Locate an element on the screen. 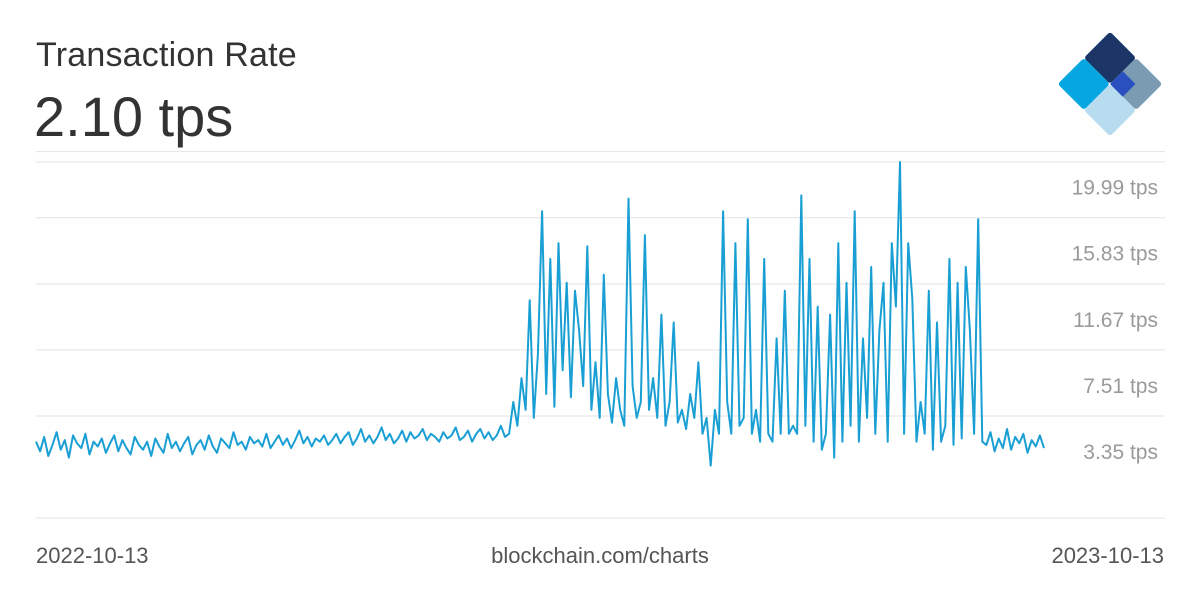 The height and width of the screenshot is (600, 1200). current-value: 2.10 tps is located at coordinates (134, 116).